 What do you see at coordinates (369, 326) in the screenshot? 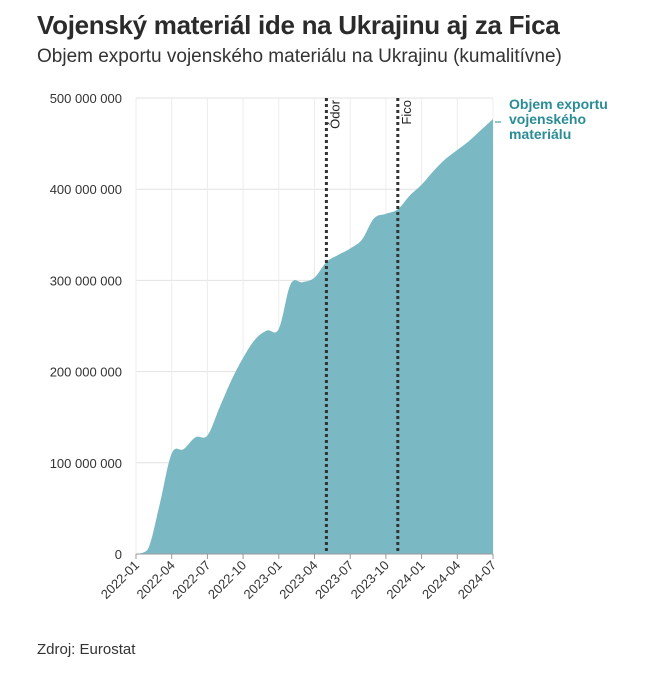
I see `event-layer: Ódor Fico` at bounding box center [369, 326].